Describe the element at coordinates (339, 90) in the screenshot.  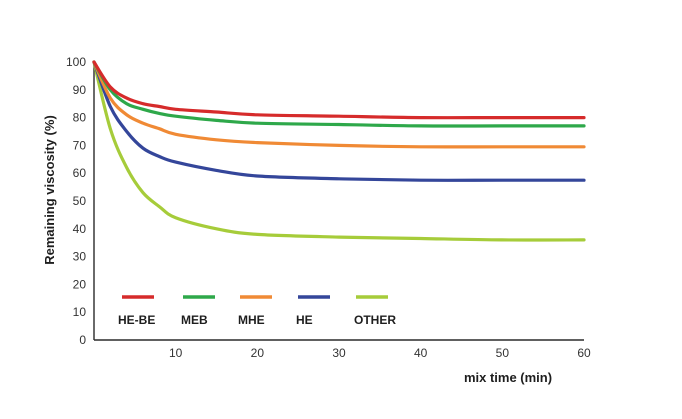
I see `series-line-he-be` at that location.